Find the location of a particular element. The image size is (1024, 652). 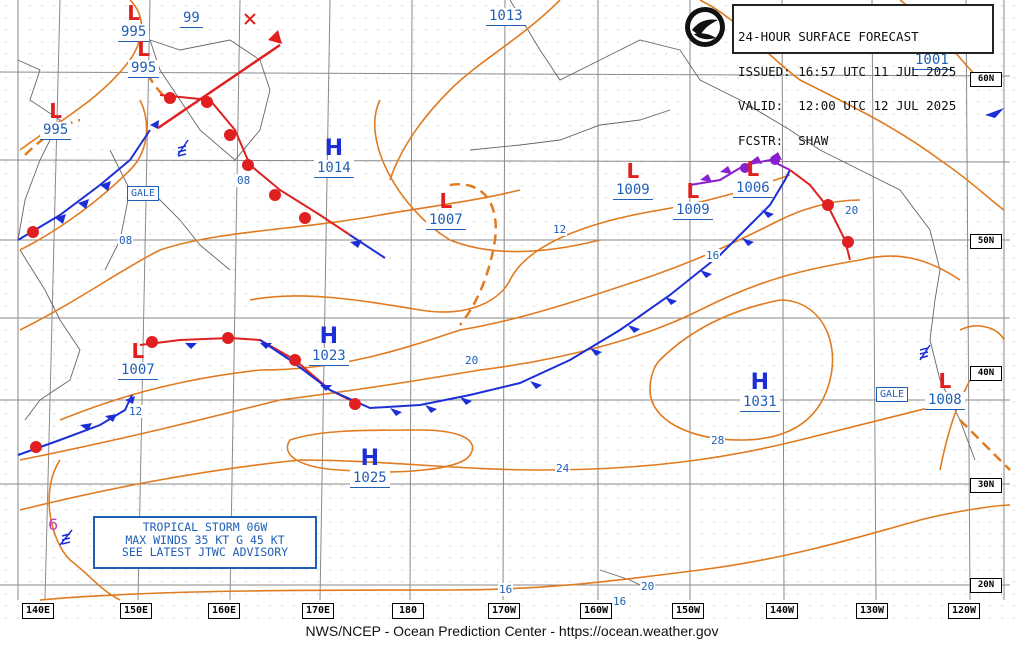

longitude-label: 170W is located at coordinates (504, 611).